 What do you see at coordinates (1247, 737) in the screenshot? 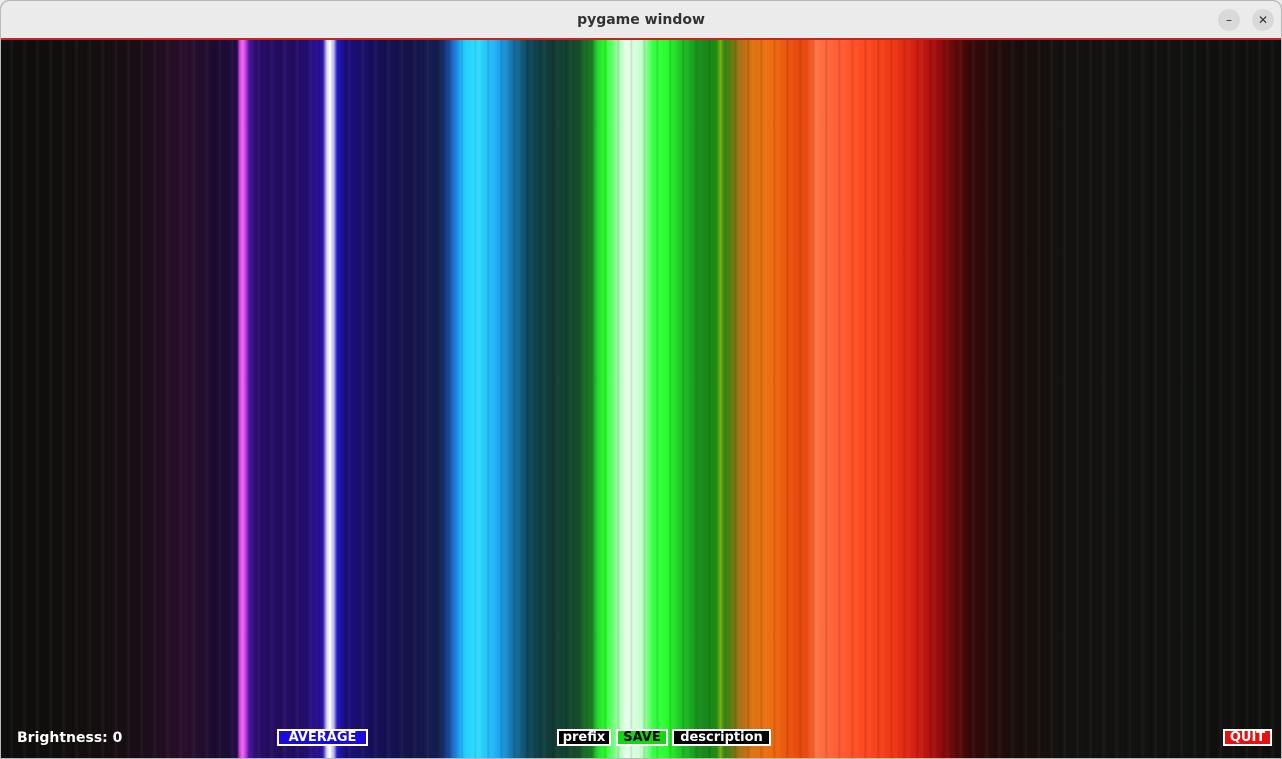
I see `quit-button: QUIT` at bounding box center [1247, 737].